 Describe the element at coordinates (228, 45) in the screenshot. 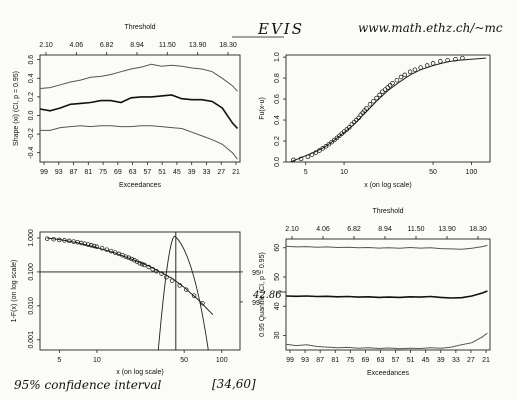

I see `shape-threshold-tick-label: 18.30` at that location.